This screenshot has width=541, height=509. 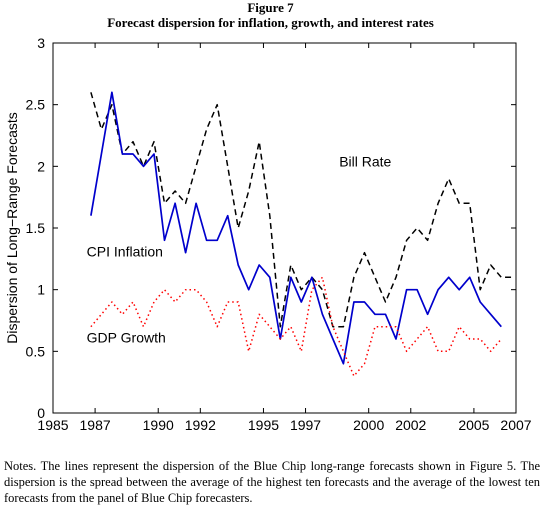 What do you see at coordinates (305, 425) in the screenshot?
I see `x-tick-label: 1997` at bounding box center [305, 425].